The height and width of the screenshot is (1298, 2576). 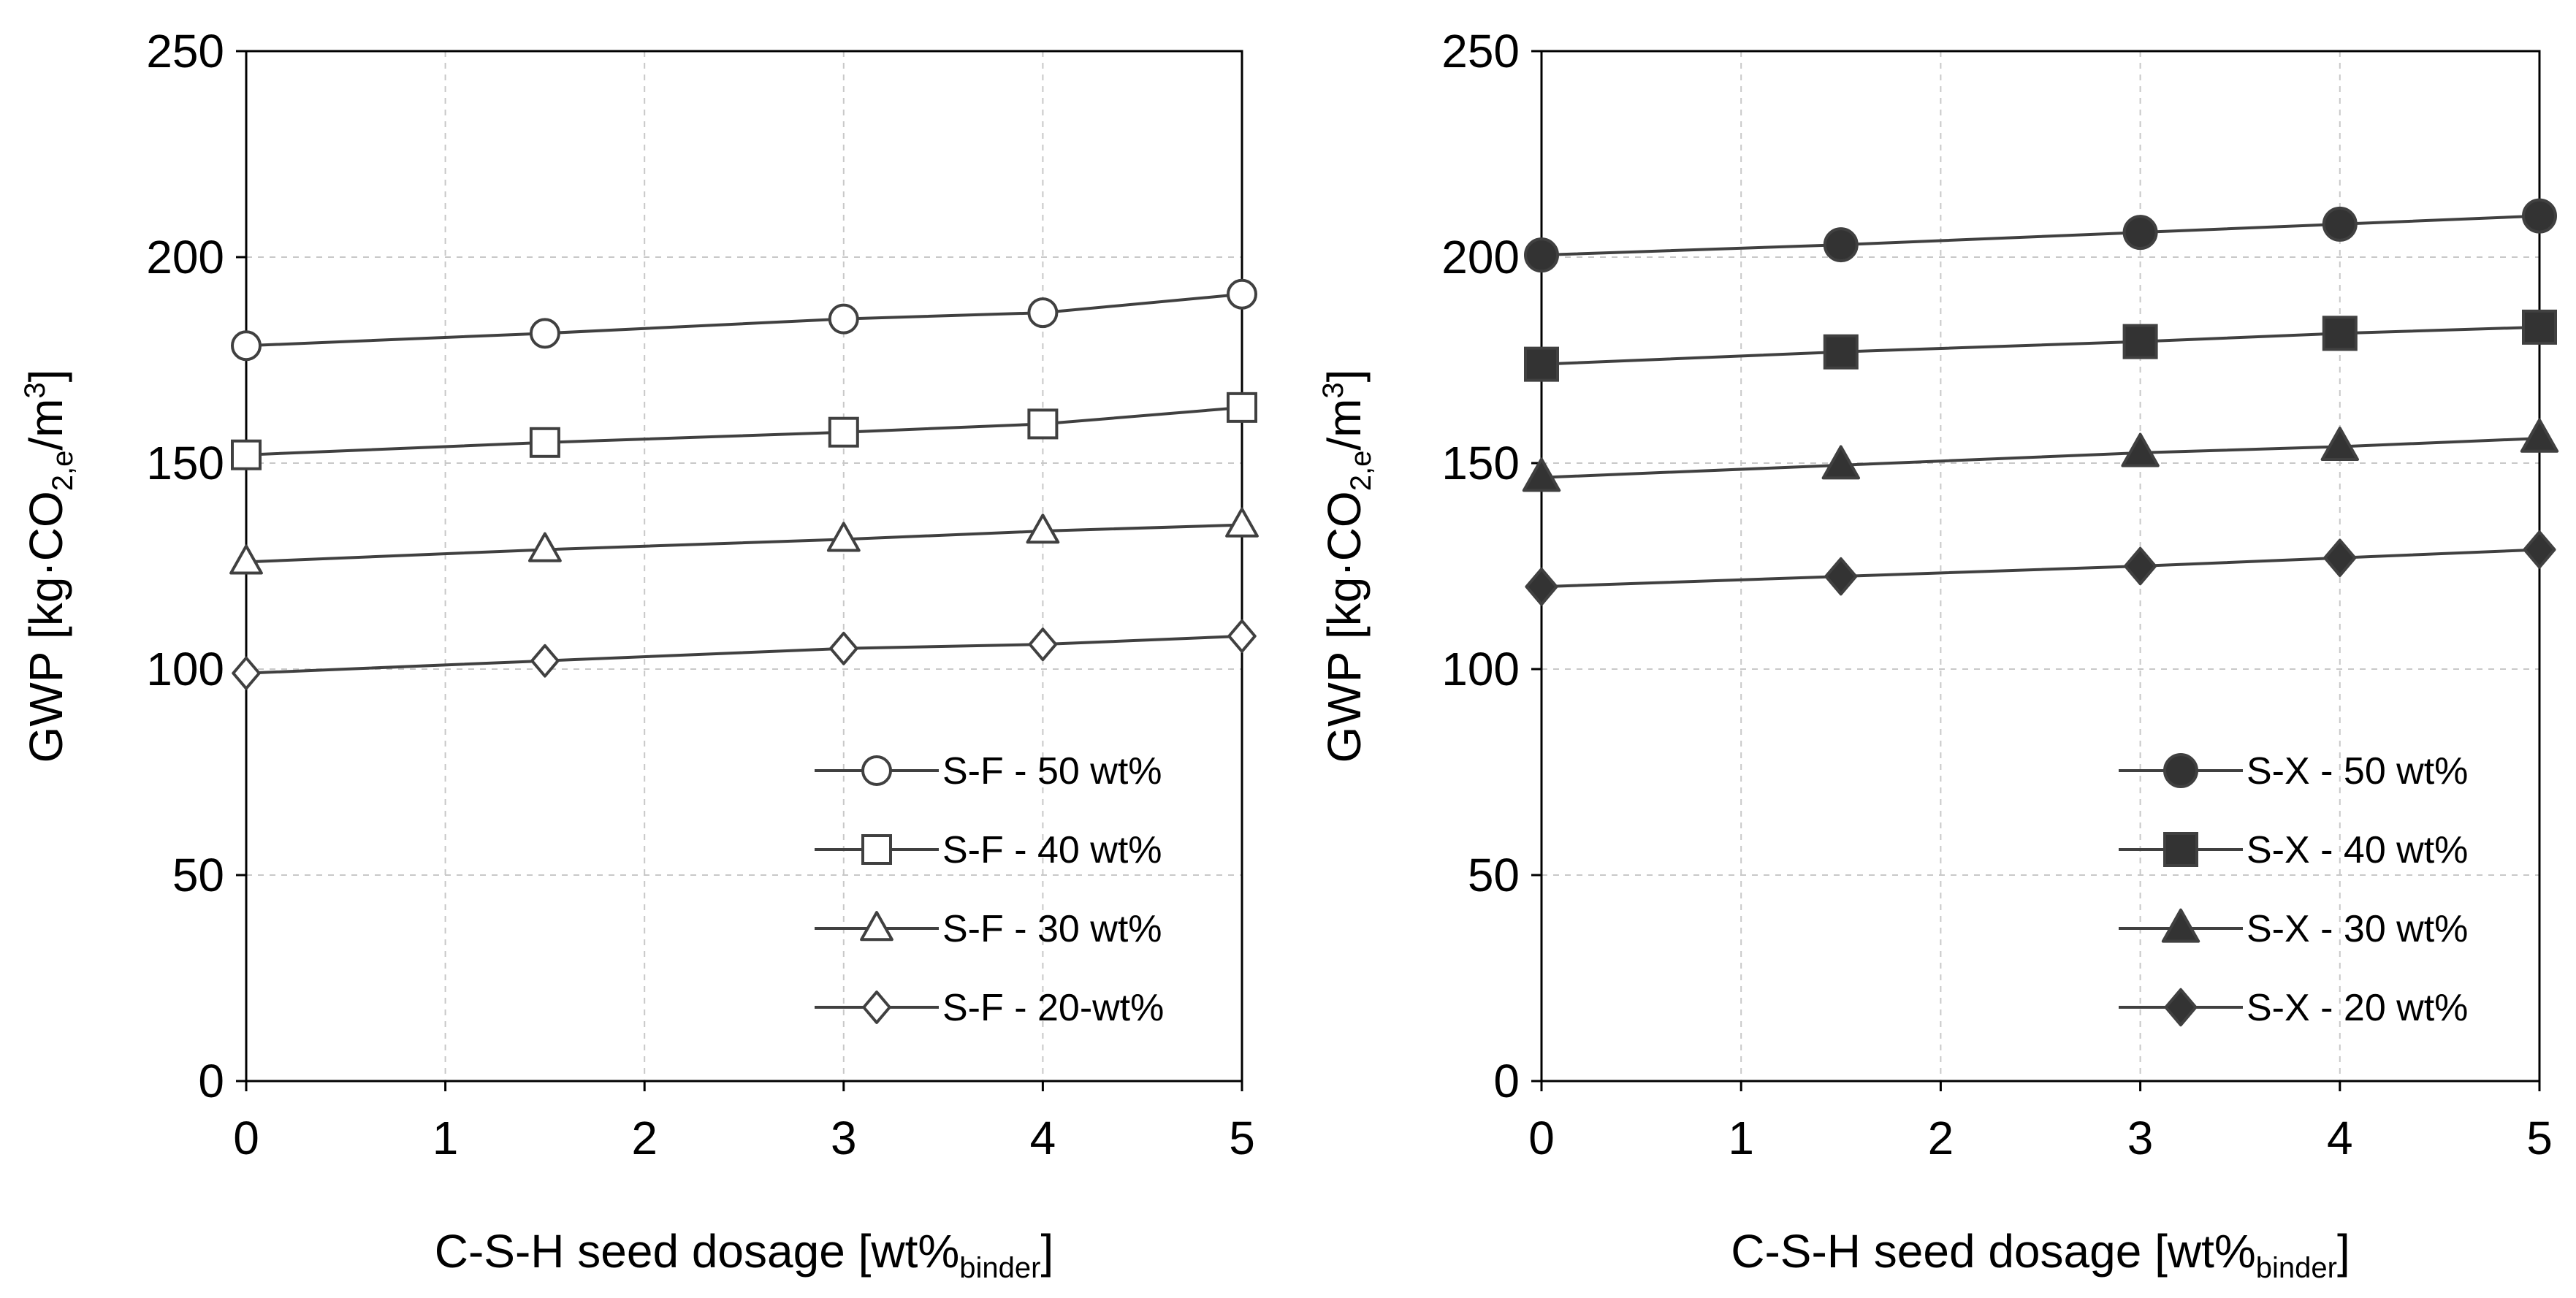 What do you see at coordinates (2180, 850) in the screenshot?
I see `legend-marker-square` at bounding box center [2180, 850].